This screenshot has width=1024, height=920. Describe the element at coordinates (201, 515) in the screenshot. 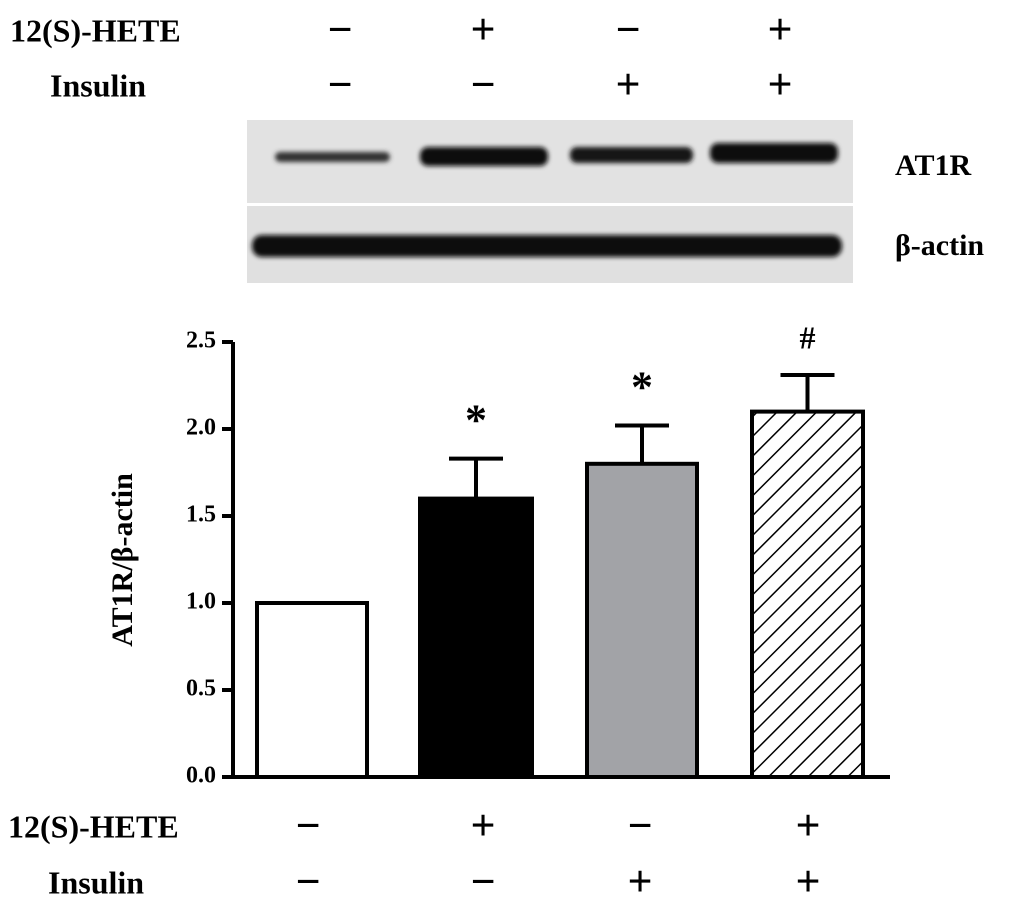

I see `y-tick-label: 1.5` at that location.